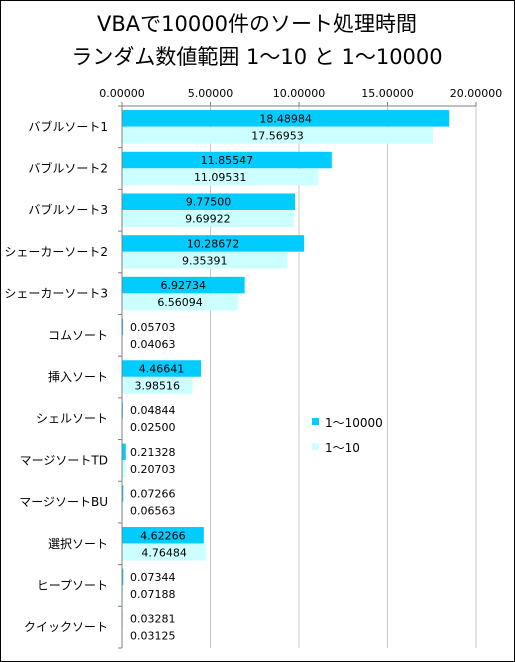  I want to click on category-label: マージソートTD, so click(64, 460).